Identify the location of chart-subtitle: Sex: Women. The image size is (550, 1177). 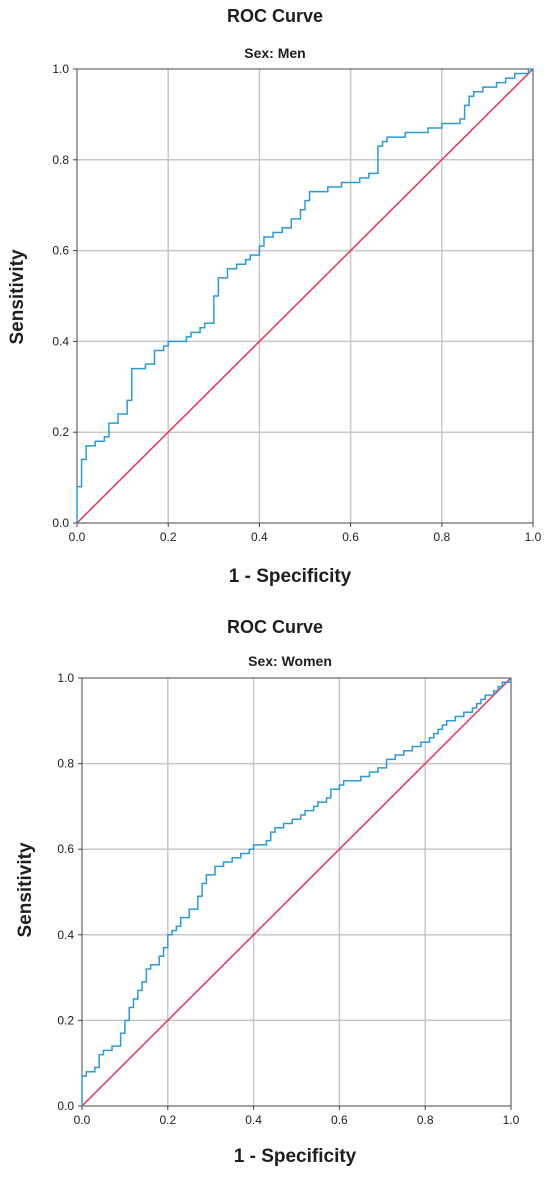
(290, 661).